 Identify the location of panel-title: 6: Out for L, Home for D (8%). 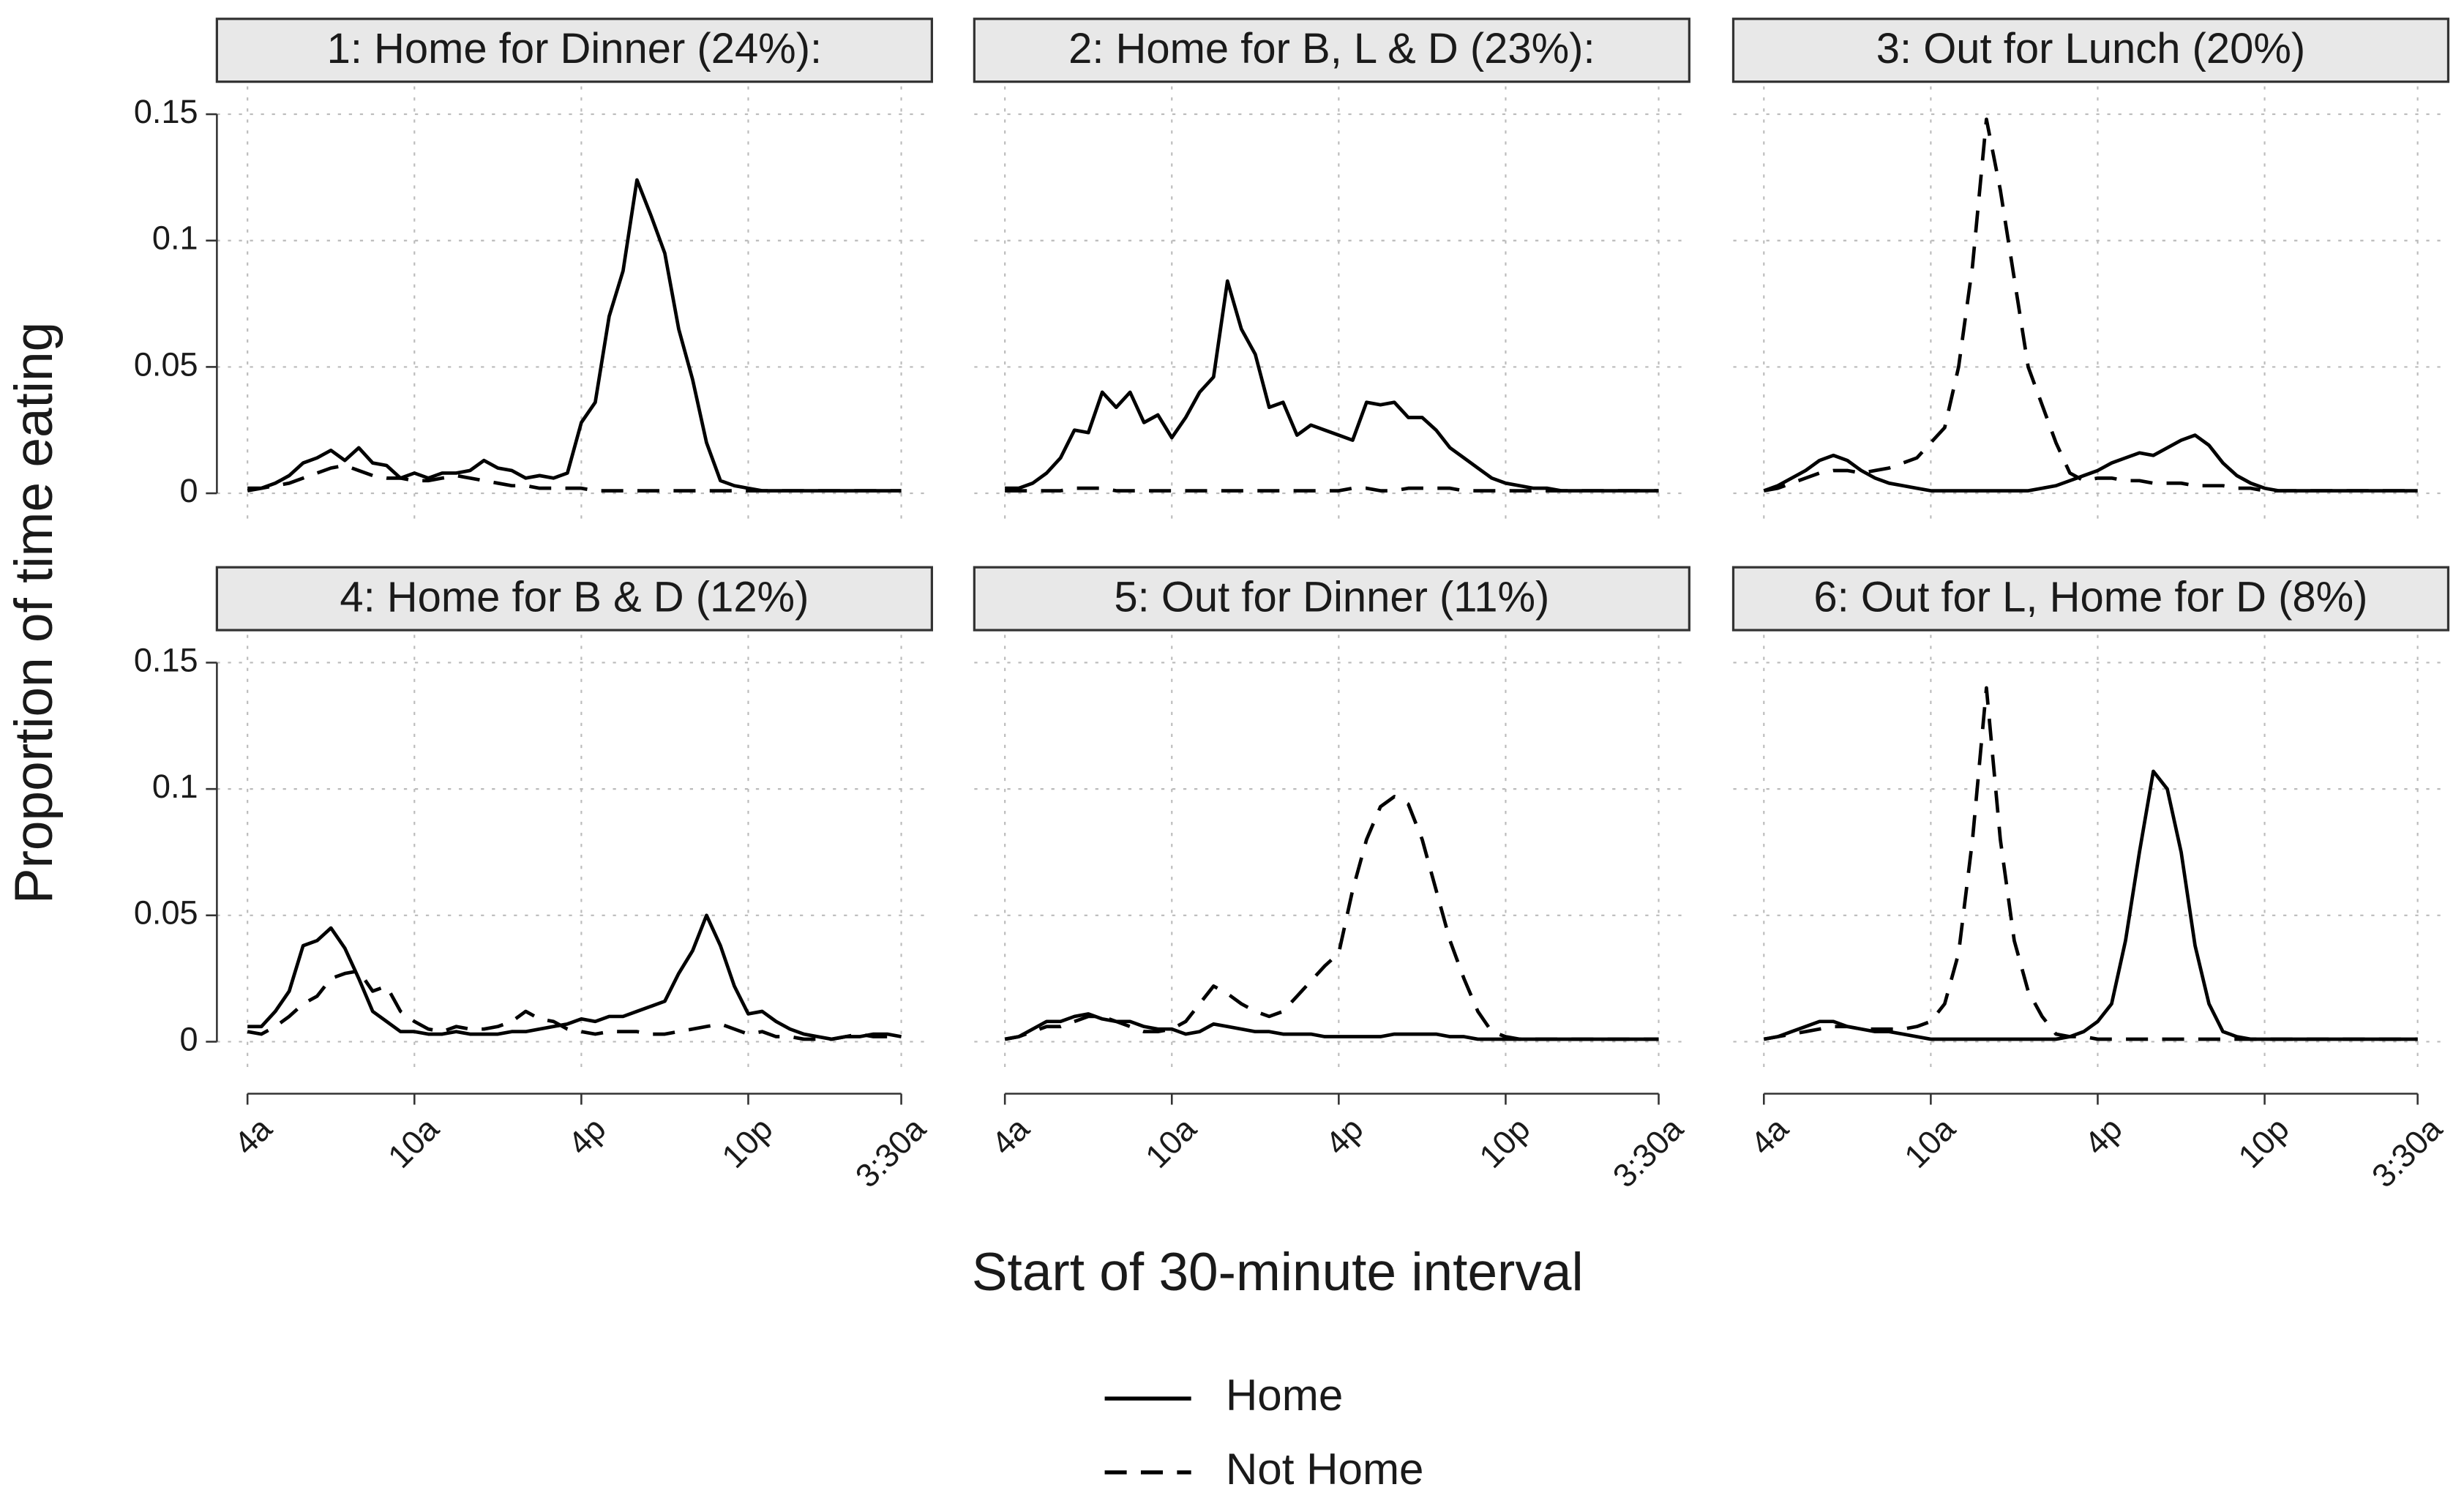
(2090, 597).